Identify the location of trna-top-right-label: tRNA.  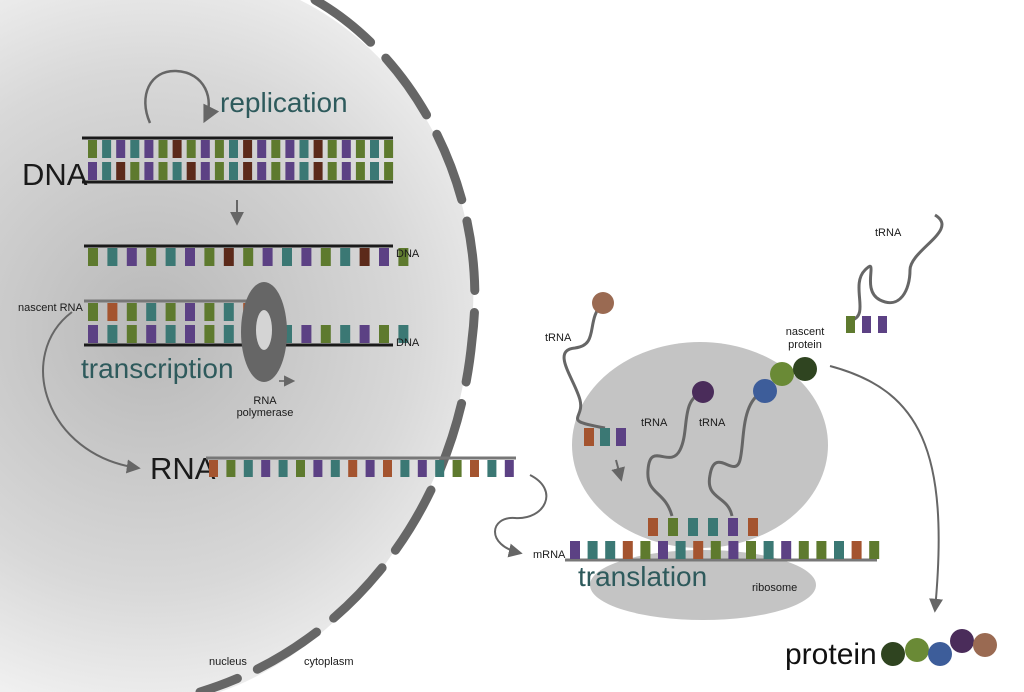
(888, 233).